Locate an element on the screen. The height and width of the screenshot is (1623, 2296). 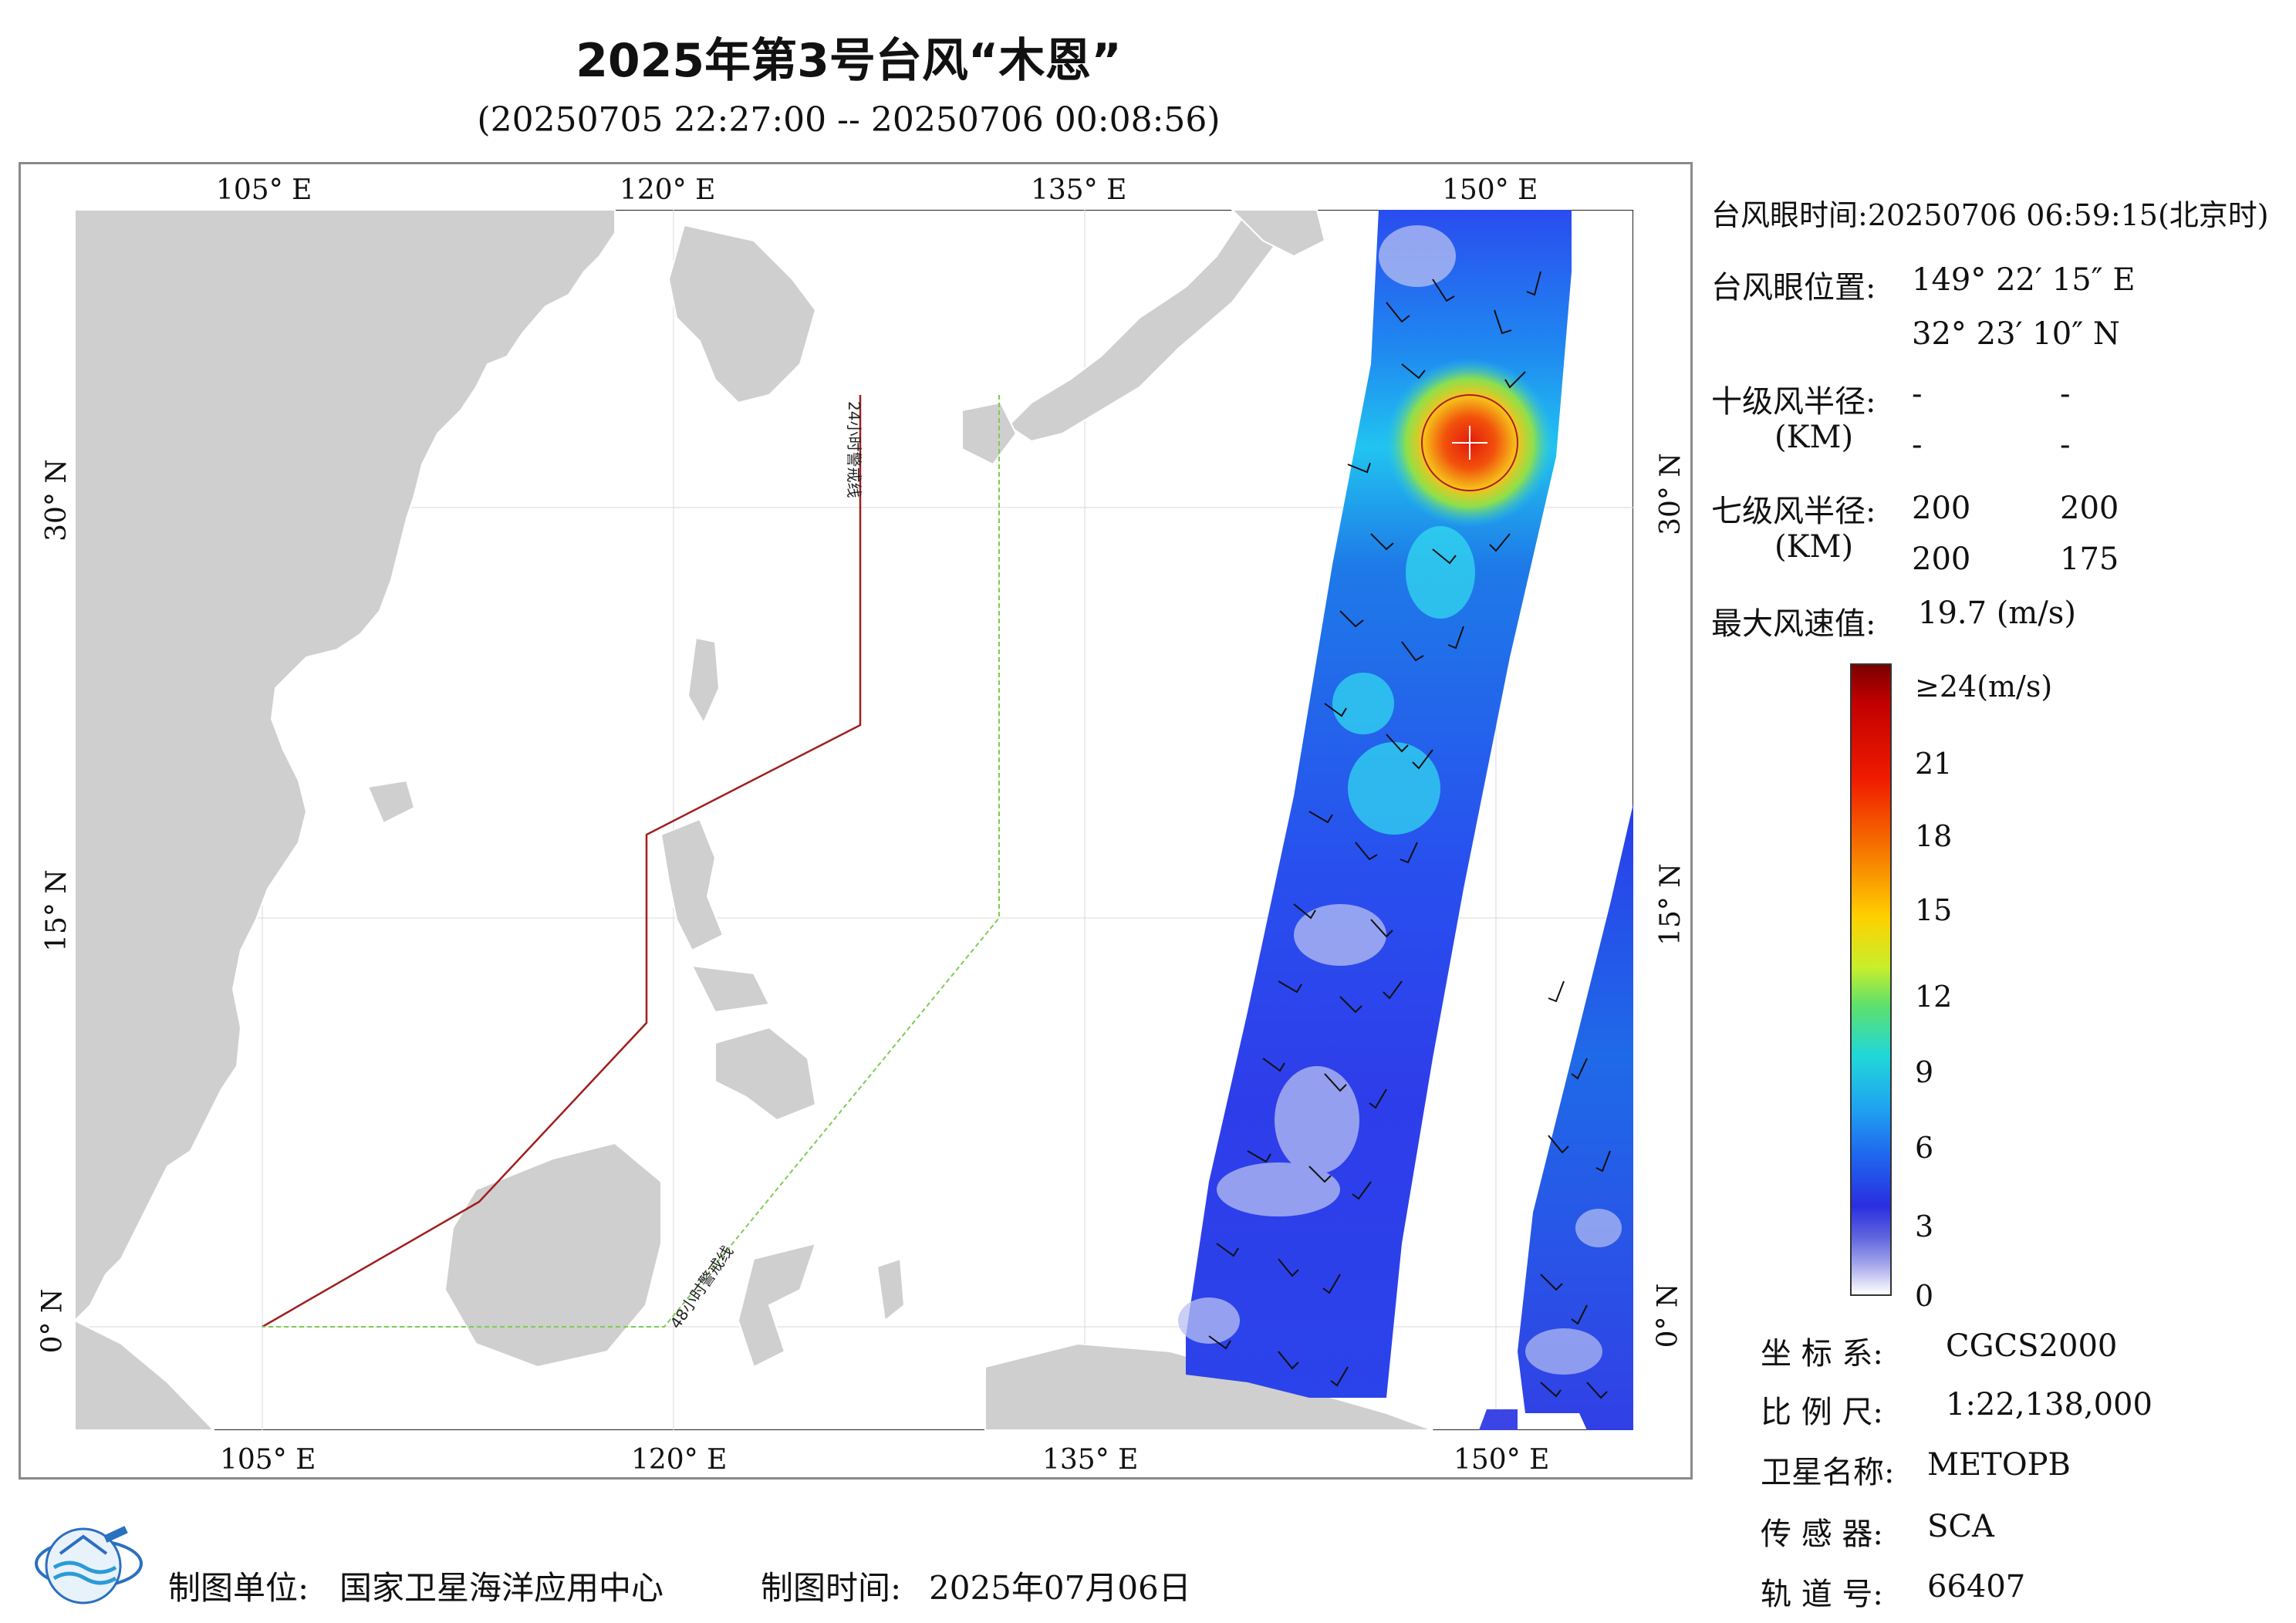
lon-tick-bottom-105: 105° E is located at coordinates (268, 1460).